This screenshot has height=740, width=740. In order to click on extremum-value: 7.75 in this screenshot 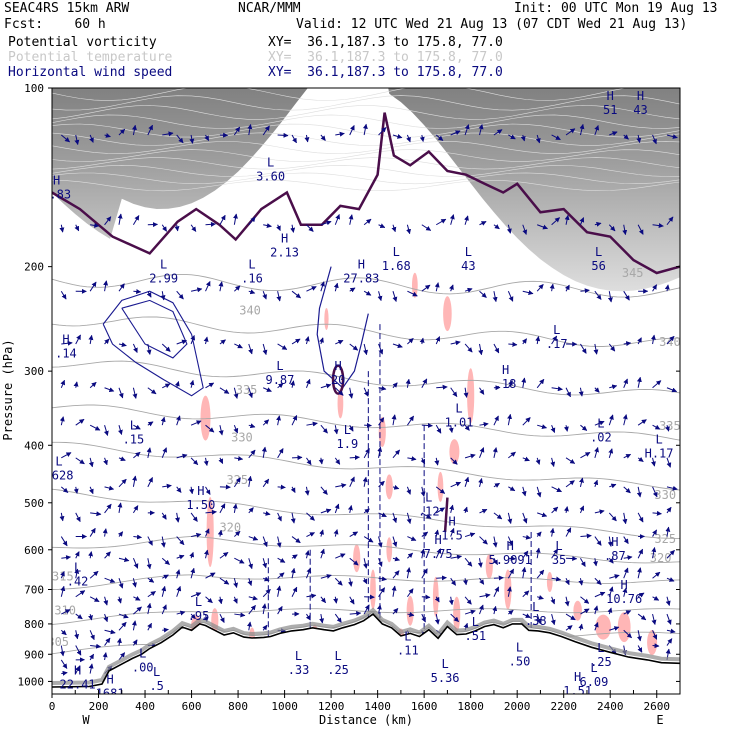, I will do `click(438, 554)`.